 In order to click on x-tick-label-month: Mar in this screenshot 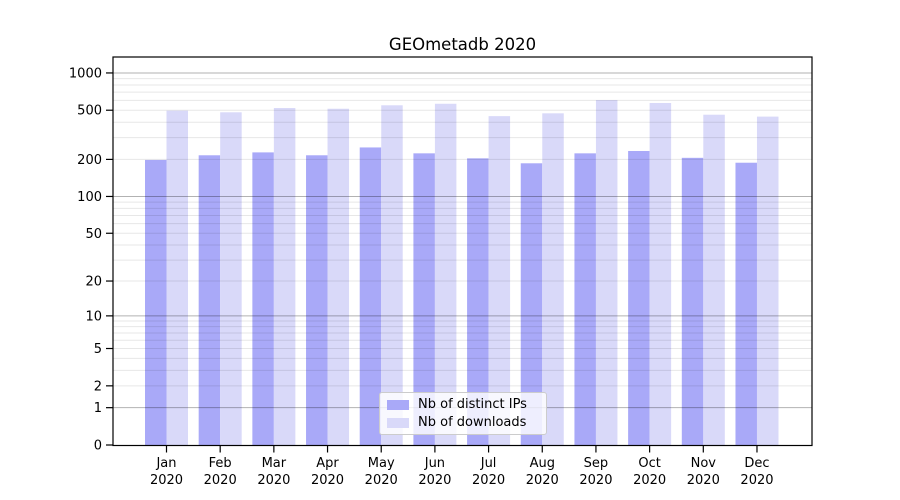, I will do `click(274, 463)`.